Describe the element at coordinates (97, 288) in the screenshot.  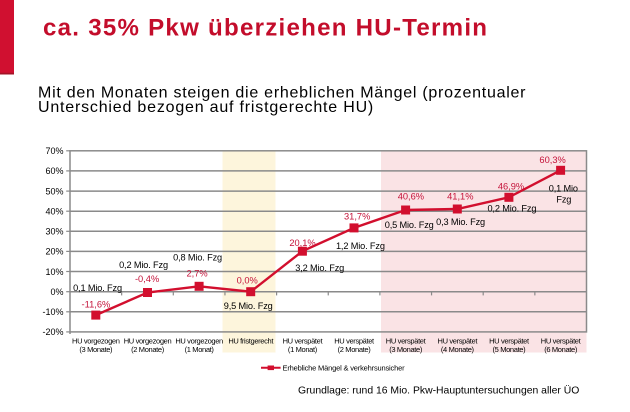
I see `svg-text: 0,1 Mio. Fzg` at that location.